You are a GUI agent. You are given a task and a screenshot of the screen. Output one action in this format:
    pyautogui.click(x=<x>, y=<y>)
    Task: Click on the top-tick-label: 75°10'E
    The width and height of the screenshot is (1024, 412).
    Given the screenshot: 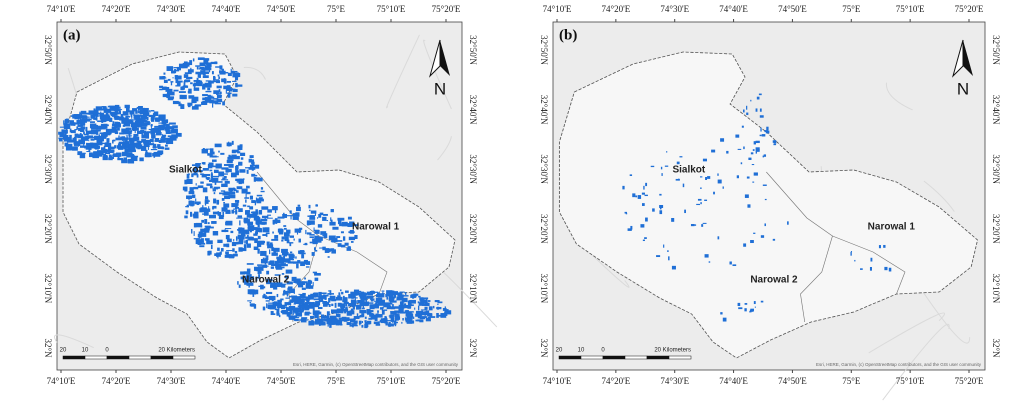 What is the action you would take?
    pyautogui.click(x=391, y=9)
    